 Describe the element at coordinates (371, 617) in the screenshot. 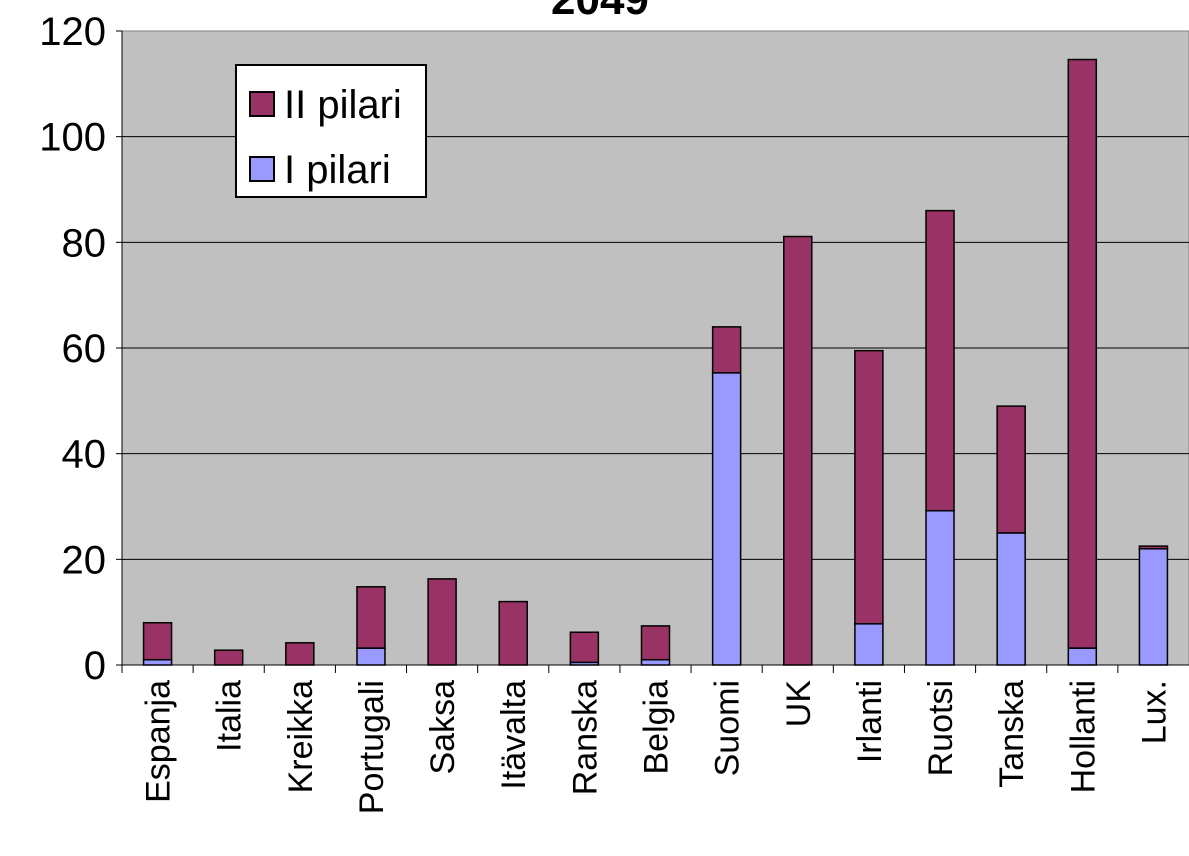

I see `bar-portugali-ii-pilari` at that location.